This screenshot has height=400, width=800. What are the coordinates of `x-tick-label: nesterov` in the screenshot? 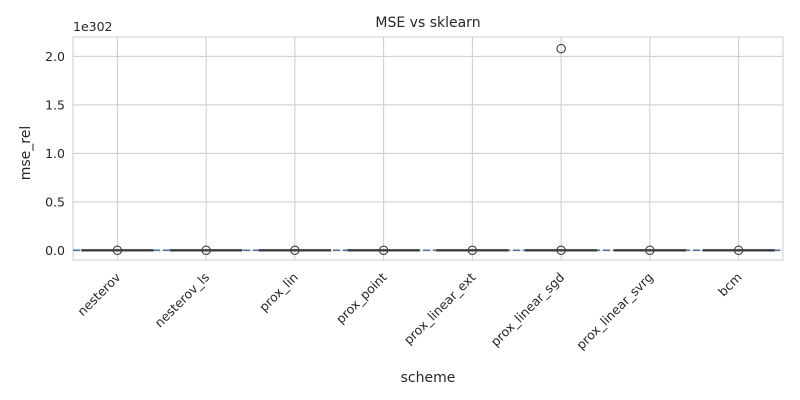 It's located at (99, 294).